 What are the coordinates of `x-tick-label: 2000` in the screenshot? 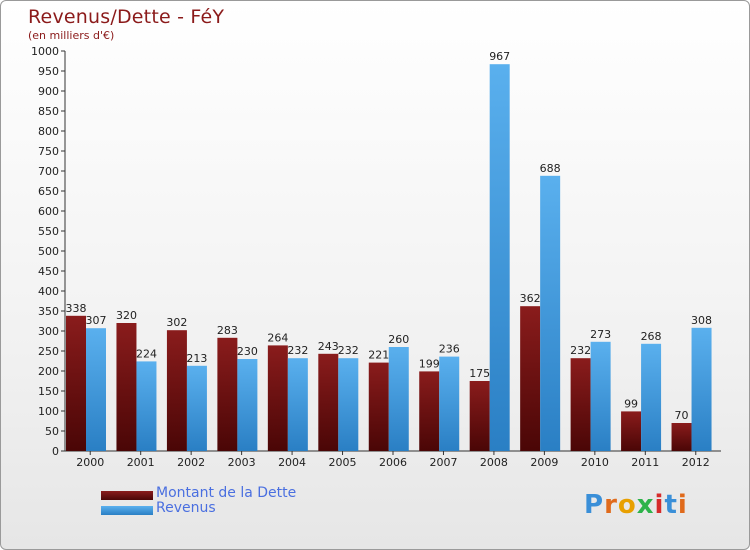 It's located at (90, 462).